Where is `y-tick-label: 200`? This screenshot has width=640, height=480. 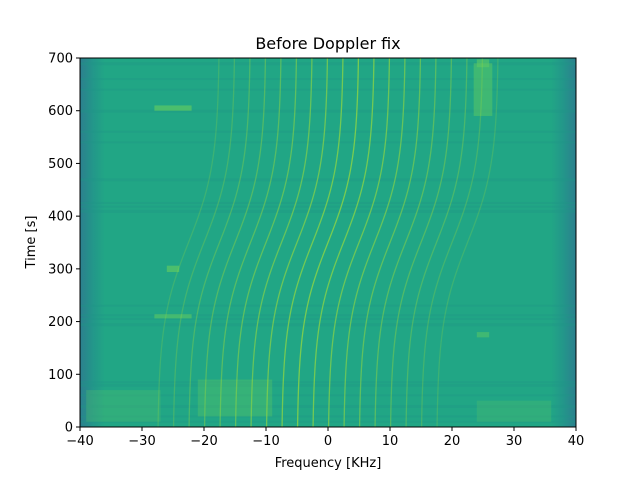
y-tick-label: 200 is located at coordinates (60, 322).